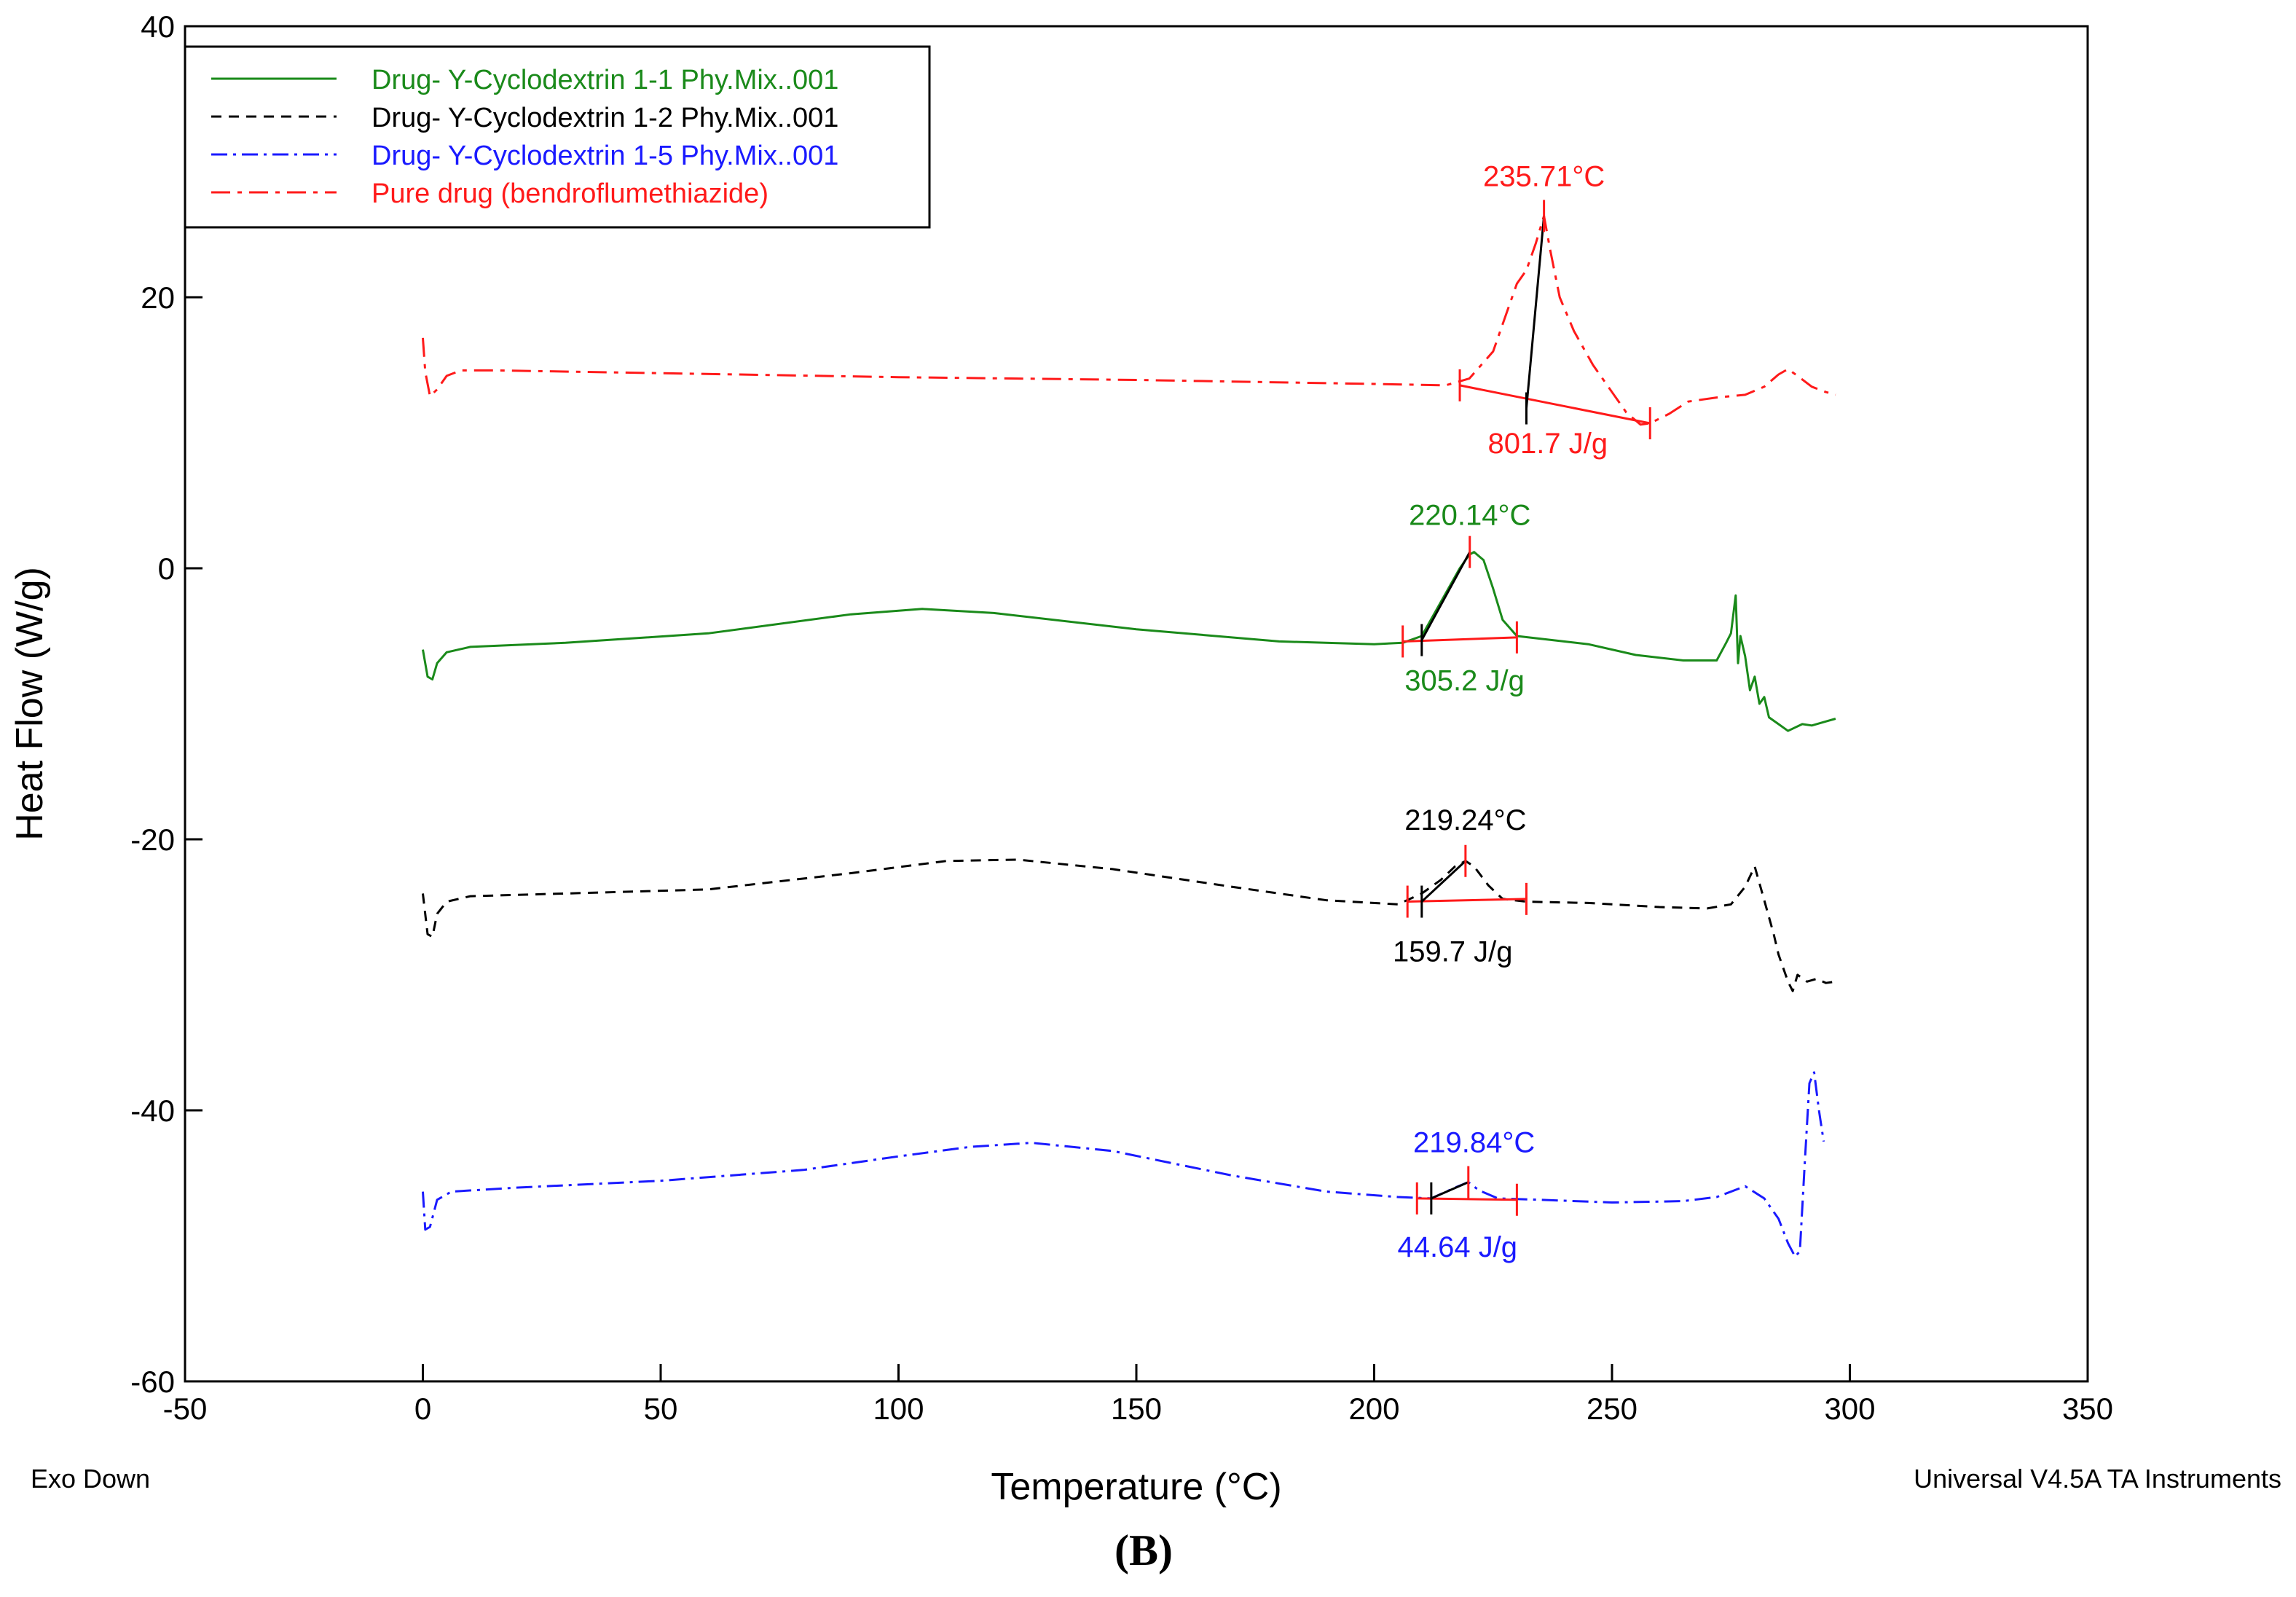 The width and height of the screenshot is (2296, 1597). Describe the element at coordinates (1849, 1409) in the screenshot. I see `x-tick-label: 300` at that location.